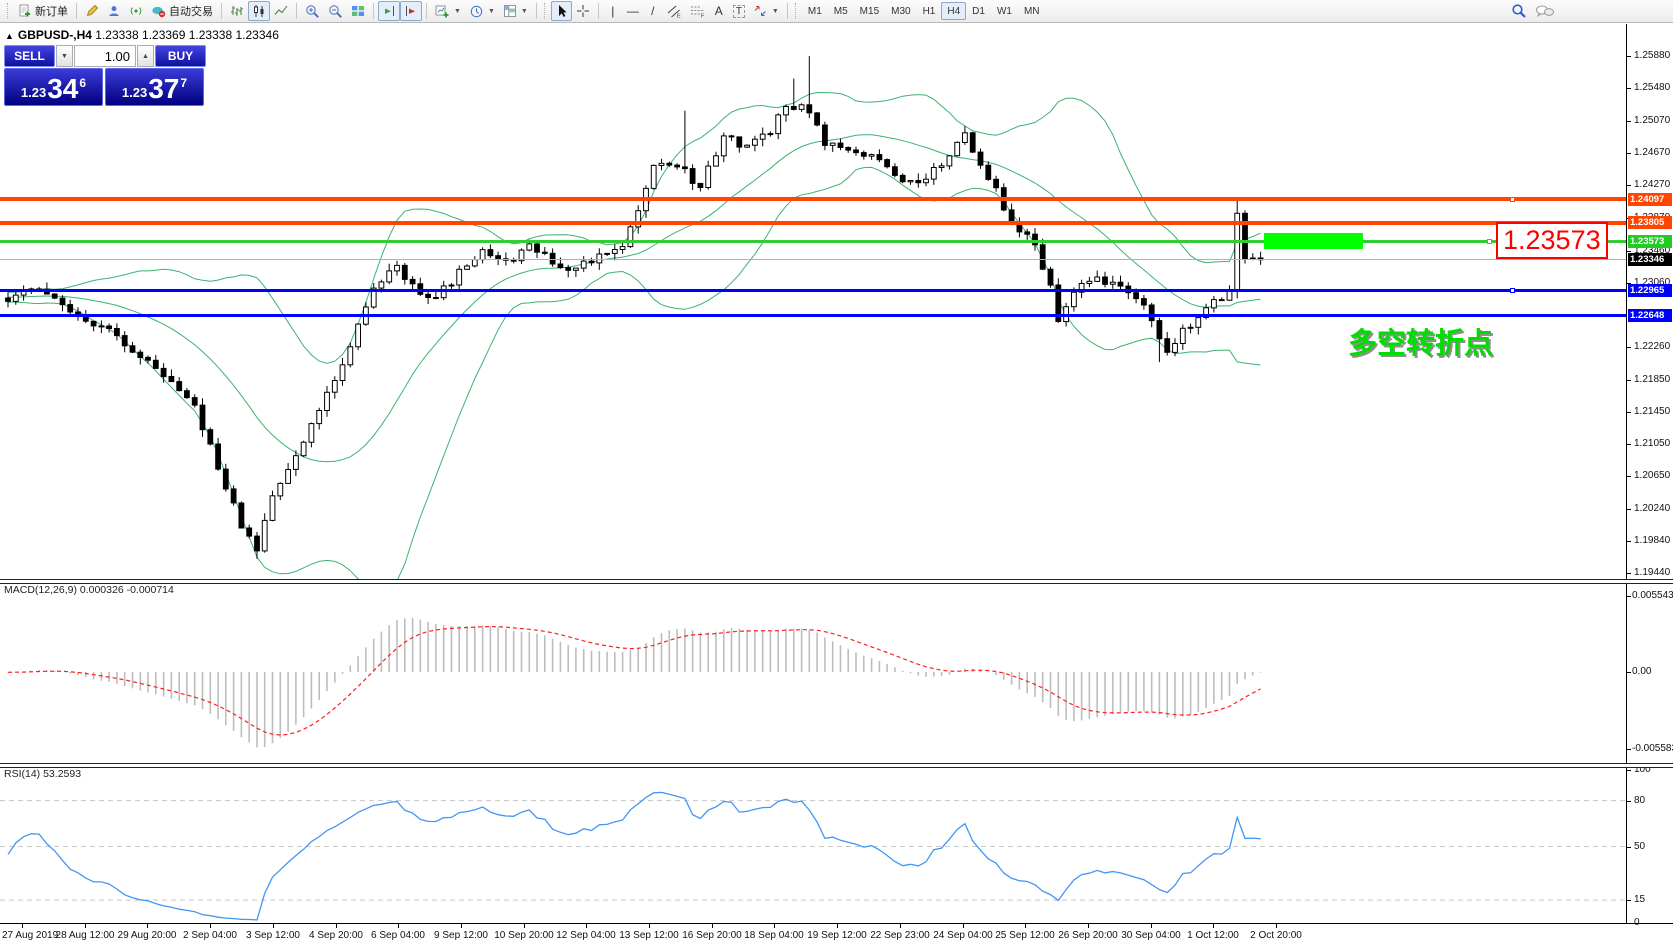  Describe the element at coordinates (335, 11) in the screenshot. I see `zoom-out-button` at that location.